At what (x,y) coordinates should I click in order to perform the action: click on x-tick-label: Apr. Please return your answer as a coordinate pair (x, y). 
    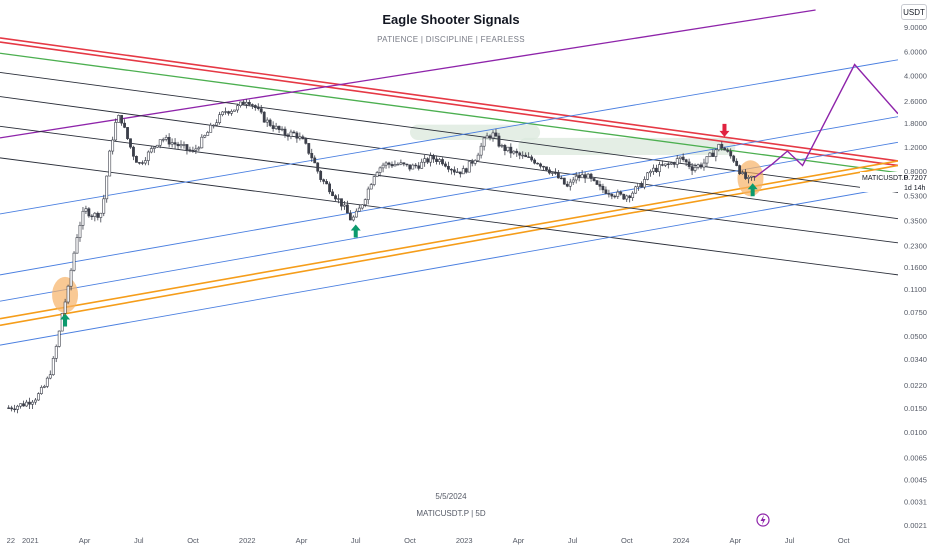
    Looking at the image, I should click on (735, 540).